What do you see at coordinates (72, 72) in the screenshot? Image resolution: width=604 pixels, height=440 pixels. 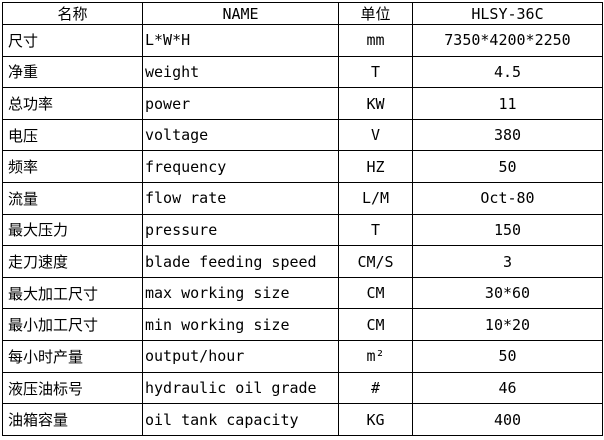 I see `spec-name-cn: 净重` at bounding box center [72, 72].